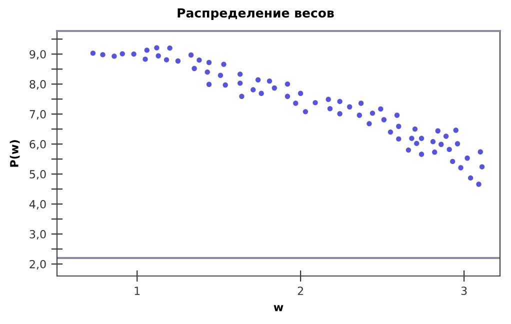 The width and height of the screenshot is (511, 324). I want to click on x-tick-label: 1, so click(137, 290).